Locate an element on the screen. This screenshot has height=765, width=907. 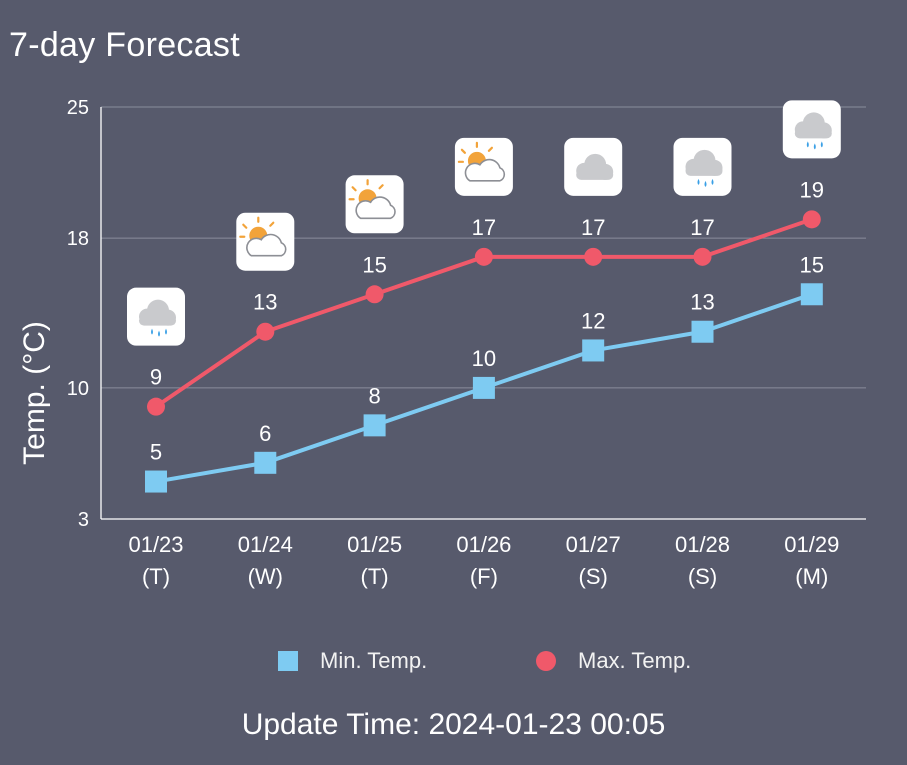
min-temp-data-label: 15 is located at coordinates (812, 264).